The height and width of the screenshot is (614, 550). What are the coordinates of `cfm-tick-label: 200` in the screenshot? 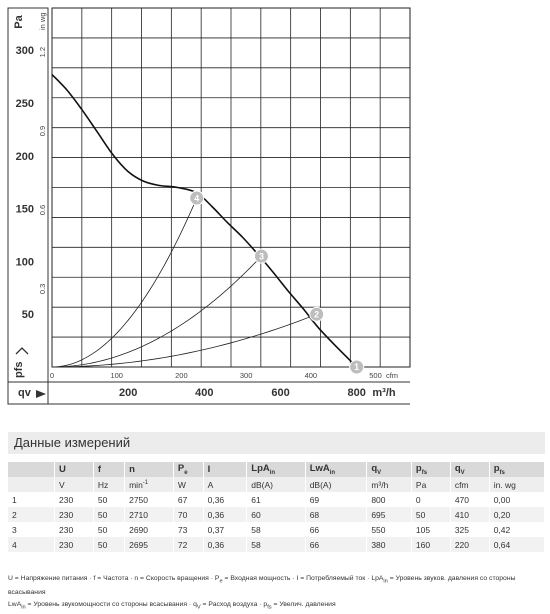 It's located at (181, 375).